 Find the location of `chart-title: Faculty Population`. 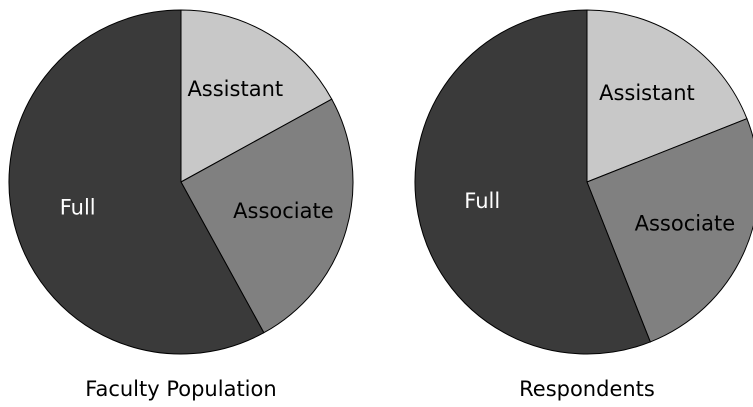

chart-title: Faculty Population is located at coordinates (180, 389).